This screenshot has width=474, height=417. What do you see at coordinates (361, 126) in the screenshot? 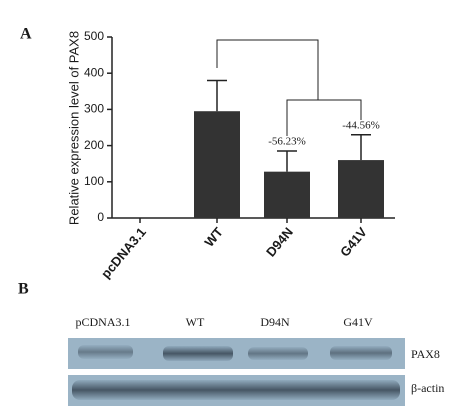
I see `annotation: -44.56%` at bounding box center [361, 126].